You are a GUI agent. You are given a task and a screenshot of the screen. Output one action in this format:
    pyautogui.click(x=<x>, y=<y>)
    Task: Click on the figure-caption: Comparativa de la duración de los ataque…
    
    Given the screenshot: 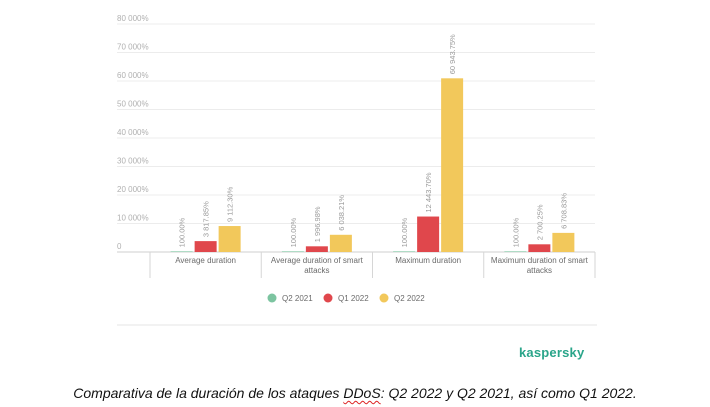 What is the action you would take?
    pyautogui.click(x=355, y=393)
    